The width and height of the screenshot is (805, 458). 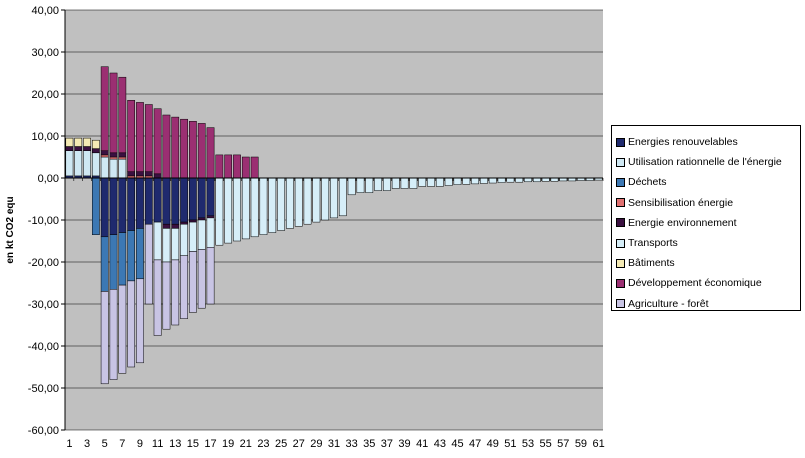 I want to click on x-tick-label: 11, so click(x=157, y=444).